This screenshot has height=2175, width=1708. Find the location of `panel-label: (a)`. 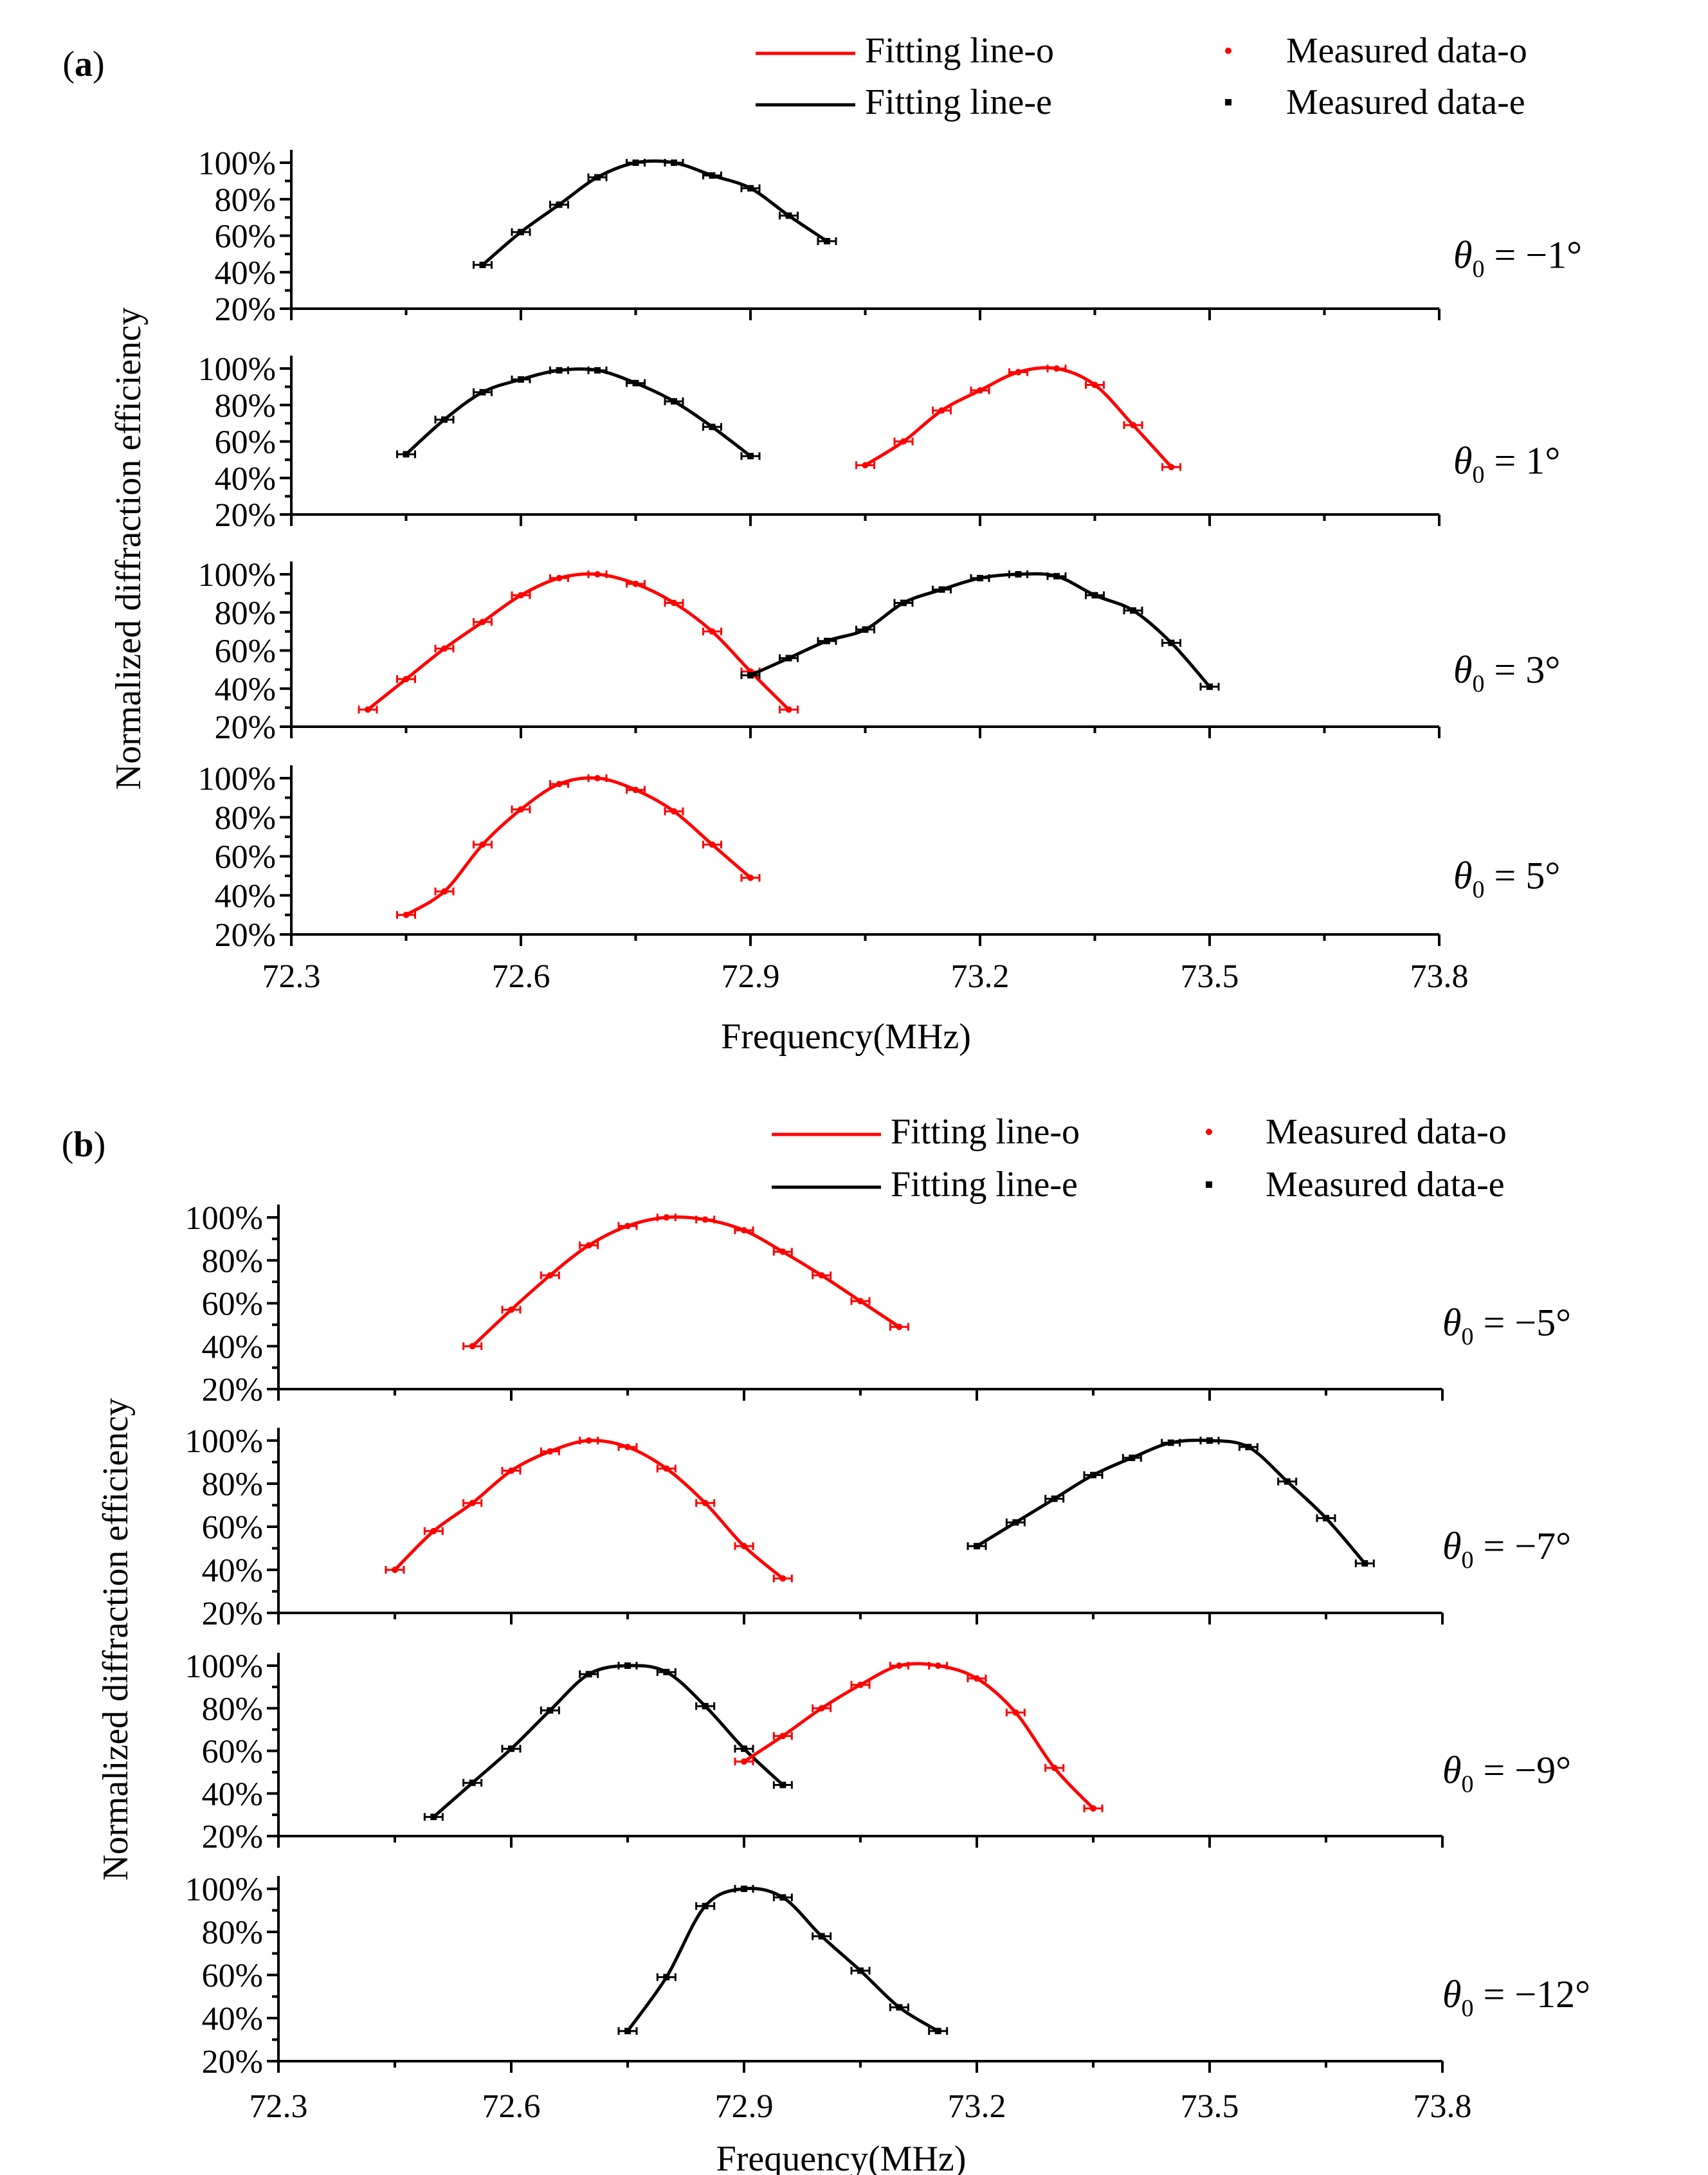

panel-label: (a) is located at coordinates (83, 64).